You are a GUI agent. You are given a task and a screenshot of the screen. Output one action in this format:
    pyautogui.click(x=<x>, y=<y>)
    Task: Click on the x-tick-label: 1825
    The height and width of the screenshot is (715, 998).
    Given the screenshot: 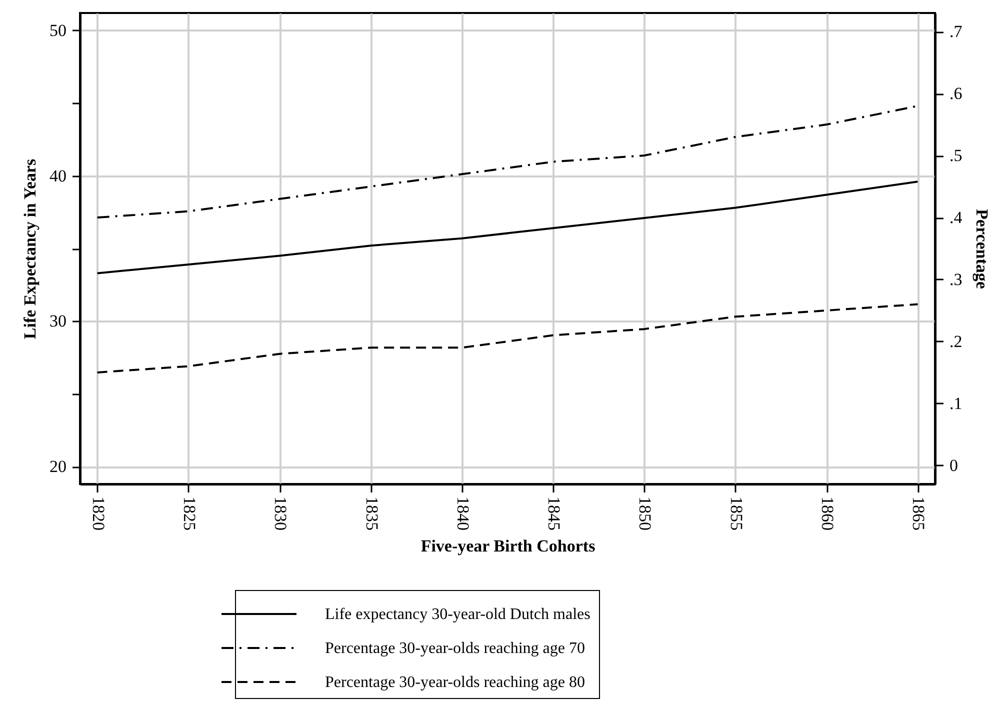 What is the action you would take?
    pyautogui.click(x=189, y=513)
    